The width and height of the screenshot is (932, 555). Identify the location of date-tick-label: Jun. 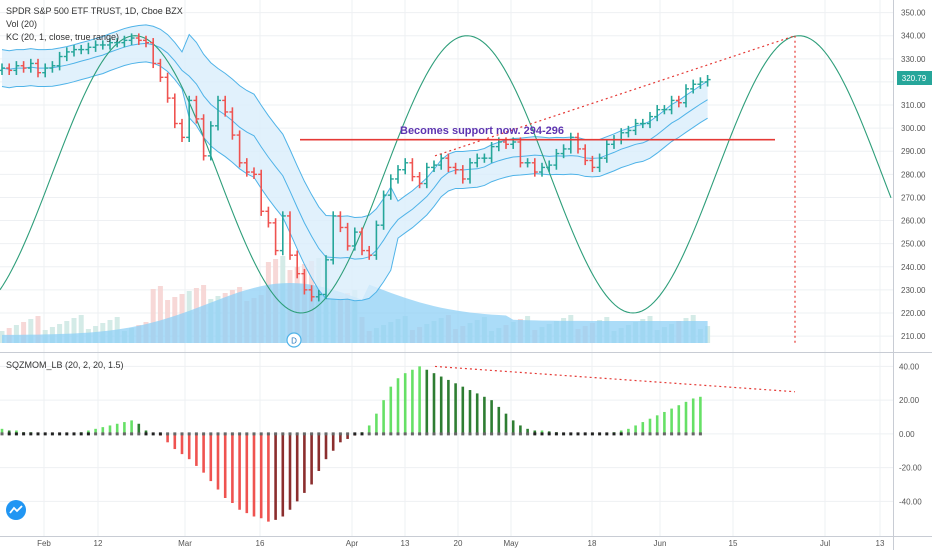
(660, 543).